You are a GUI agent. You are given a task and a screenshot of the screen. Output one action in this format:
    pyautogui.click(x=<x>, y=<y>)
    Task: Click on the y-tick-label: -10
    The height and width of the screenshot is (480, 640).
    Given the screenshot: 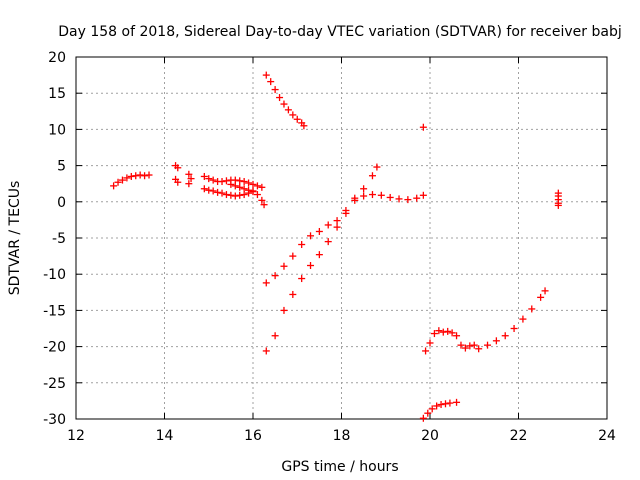 What is the action you would take?
    pyautogui.click(x=54, y=275)
    